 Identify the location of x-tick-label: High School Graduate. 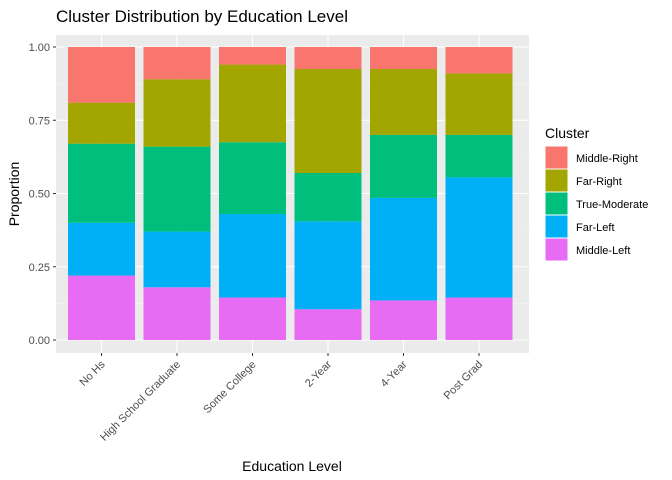
(140, 401).